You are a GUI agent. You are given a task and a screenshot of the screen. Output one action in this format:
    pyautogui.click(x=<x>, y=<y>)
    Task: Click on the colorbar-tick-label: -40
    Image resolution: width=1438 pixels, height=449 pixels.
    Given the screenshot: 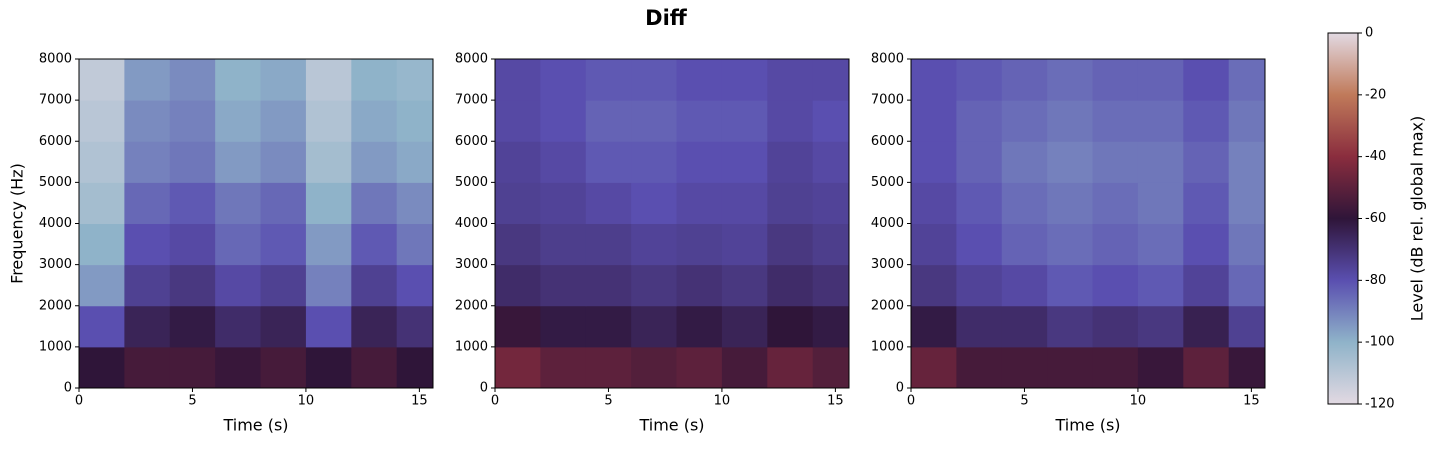 What is the action you would take?
    pyautogui.click(x=1375, y=156)
    